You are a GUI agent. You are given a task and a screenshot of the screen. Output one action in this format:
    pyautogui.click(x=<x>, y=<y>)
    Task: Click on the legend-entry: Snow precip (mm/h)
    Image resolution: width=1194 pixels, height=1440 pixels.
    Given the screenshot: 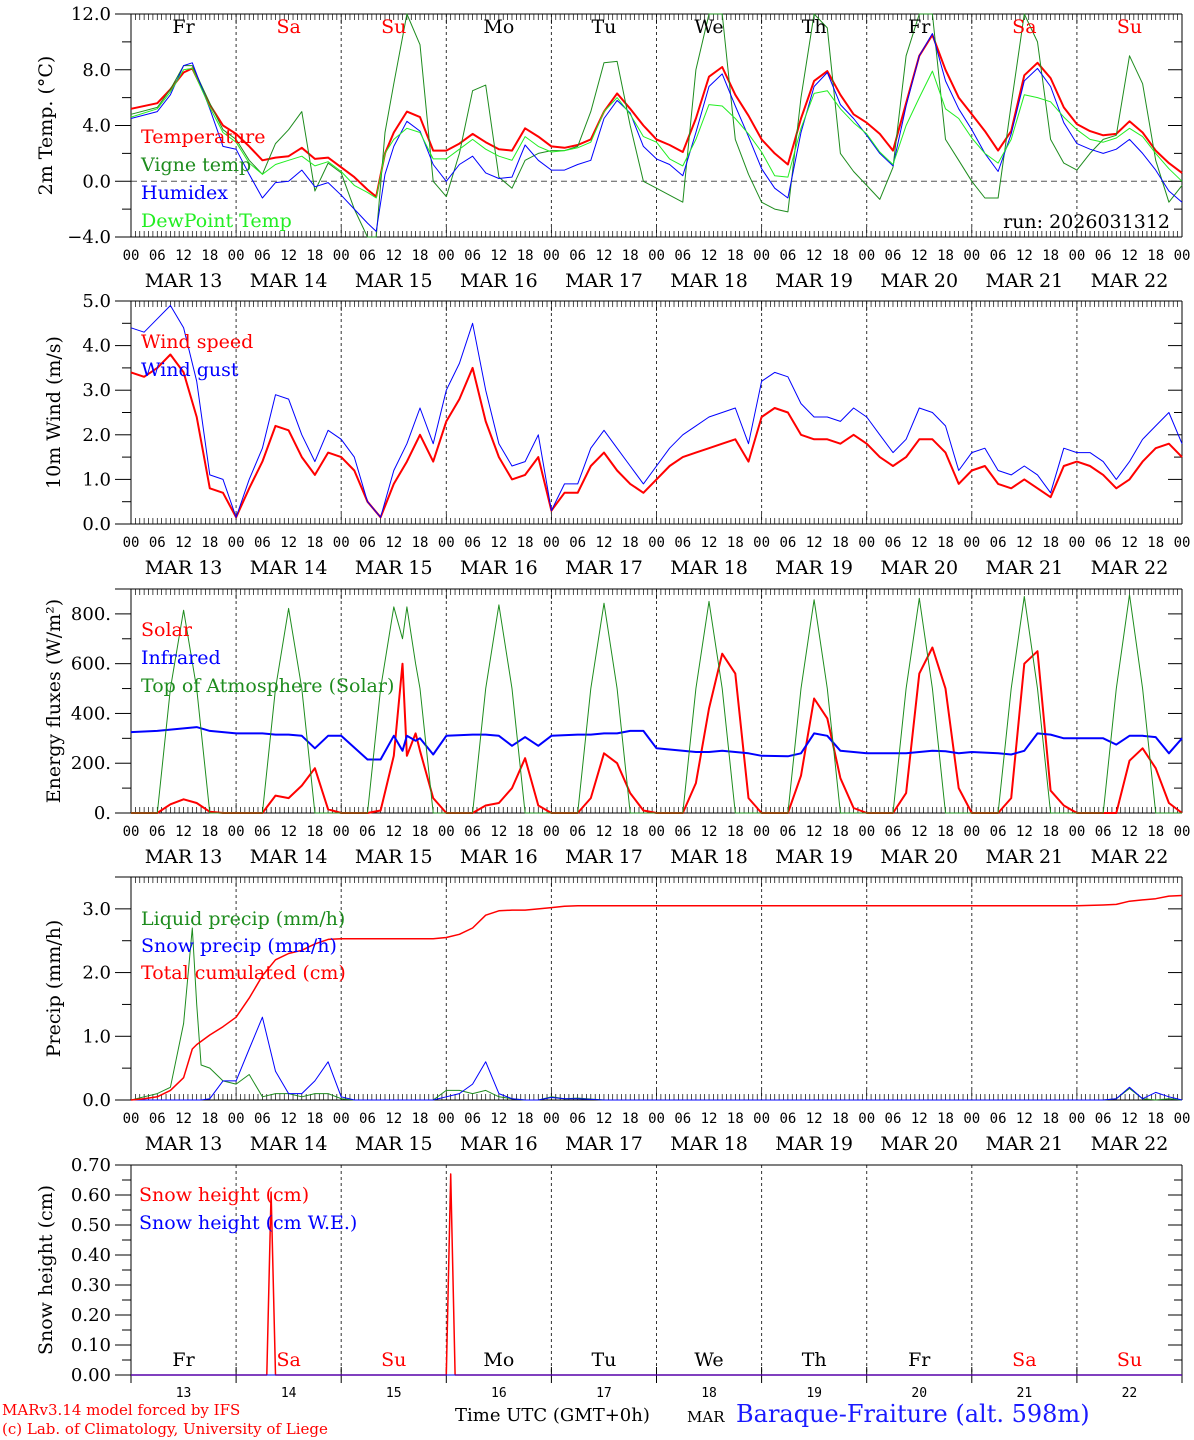 What is the action you would take?
    pyautogui.click(x=239, y=946)
    